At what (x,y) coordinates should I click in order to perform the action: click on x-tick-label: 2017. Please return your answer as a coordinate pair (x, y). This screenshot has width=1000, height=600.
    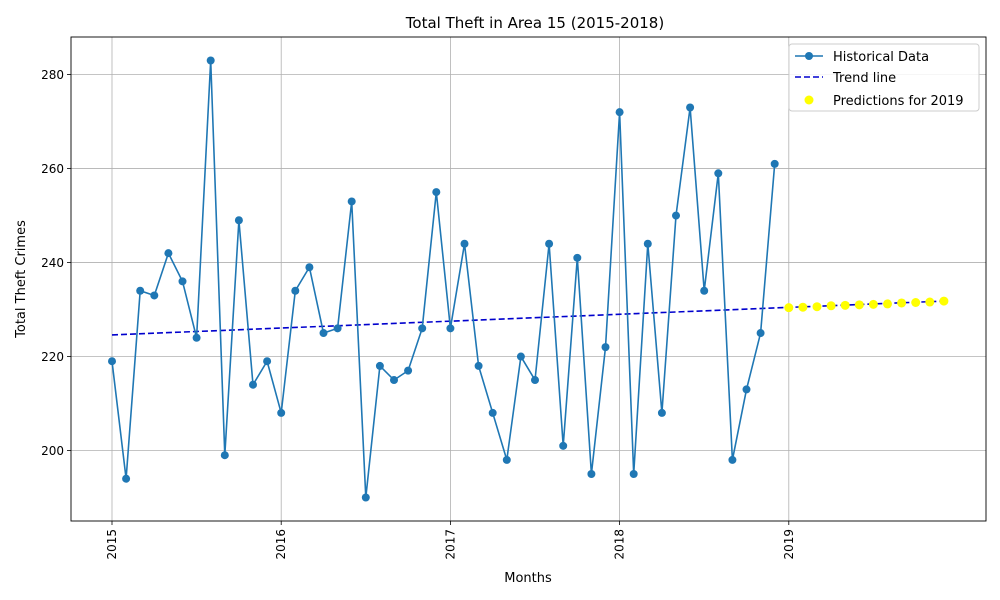
    Looking at the image, I should click on (450, 544).